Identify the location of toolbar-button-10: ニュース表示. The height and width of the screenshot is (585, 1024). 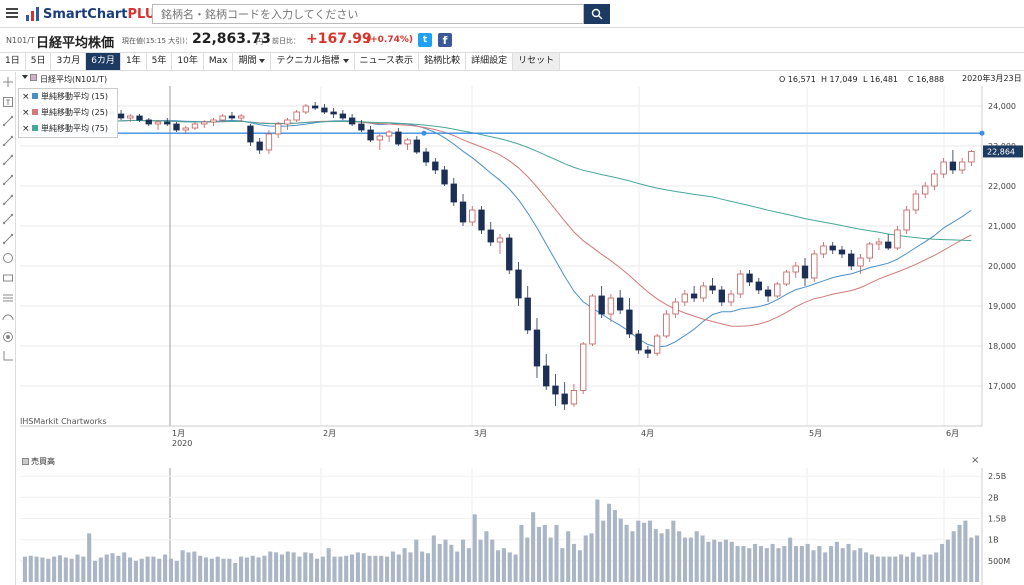
(387, 61).